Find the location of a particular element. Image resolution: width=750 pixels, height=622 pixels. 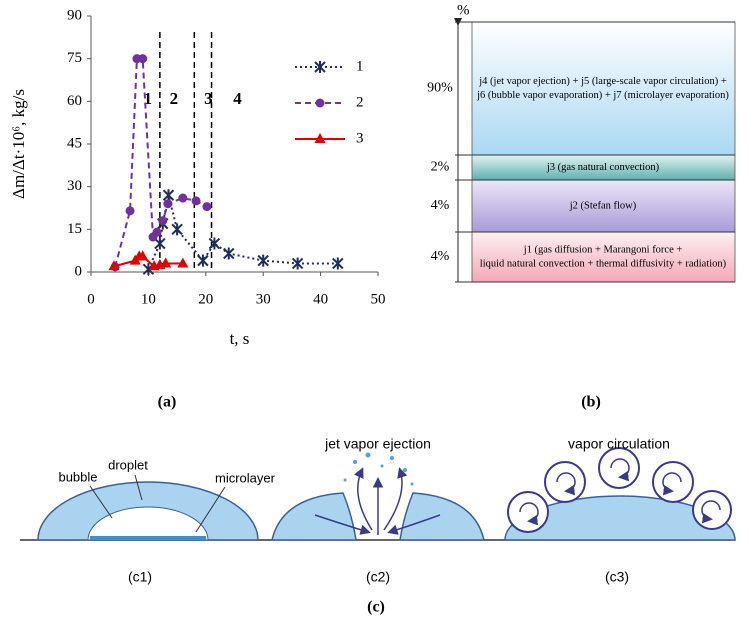

series-line is located at coordinates (242, 232).